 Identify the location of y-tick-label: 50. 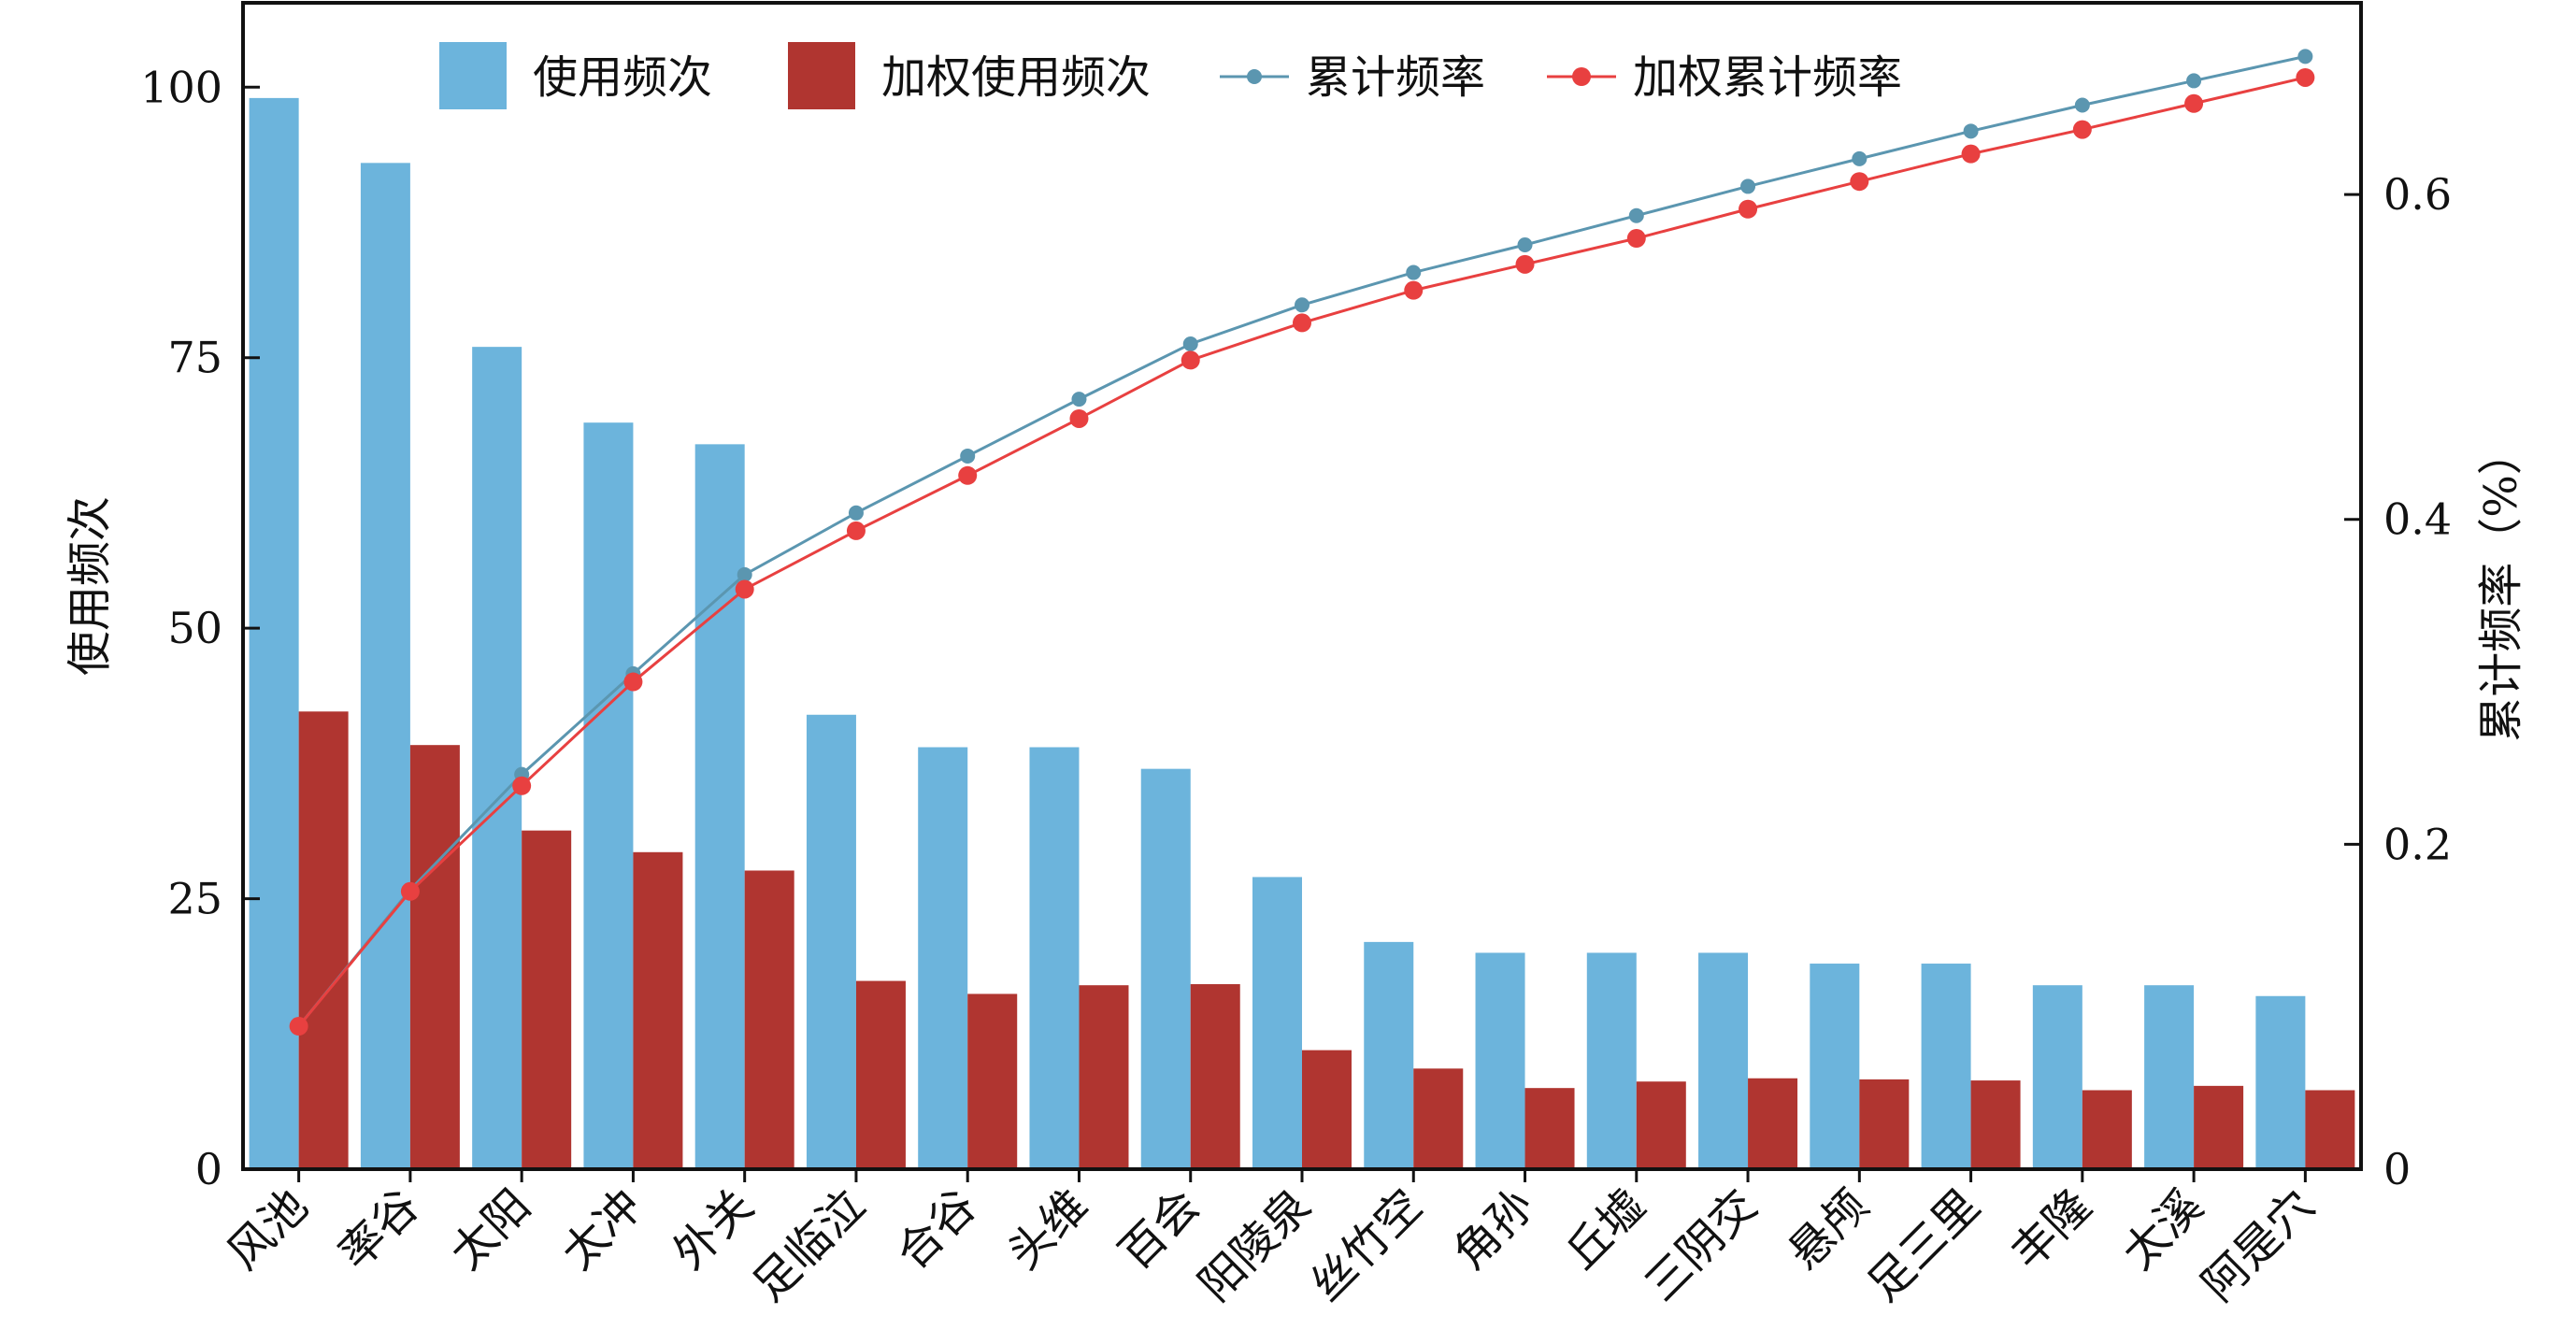
(194, 628).